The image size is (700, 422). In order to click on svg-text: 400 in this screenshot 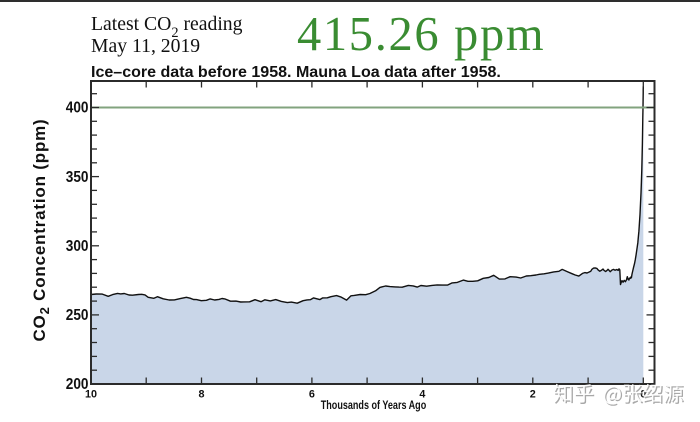, I will do `click(77, 108)`.